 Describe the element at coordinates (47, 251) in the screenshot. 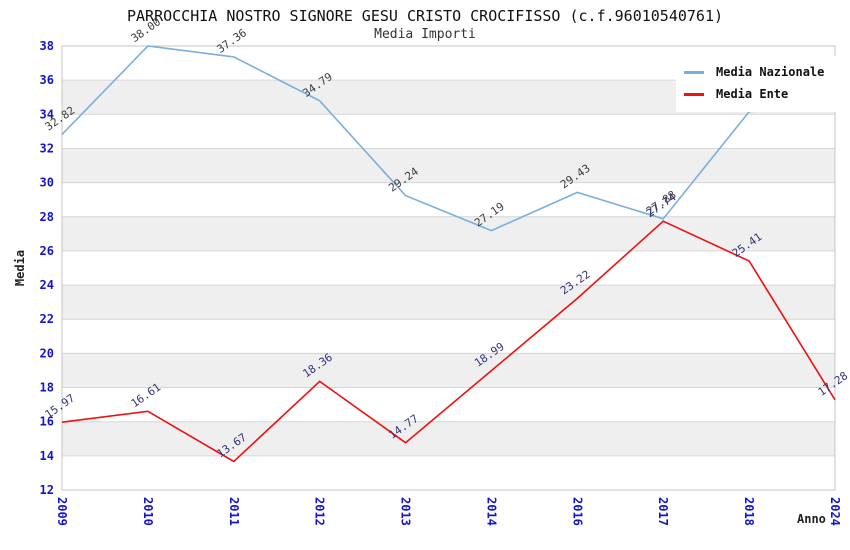

I see `y-tick-label: 26` at that location.